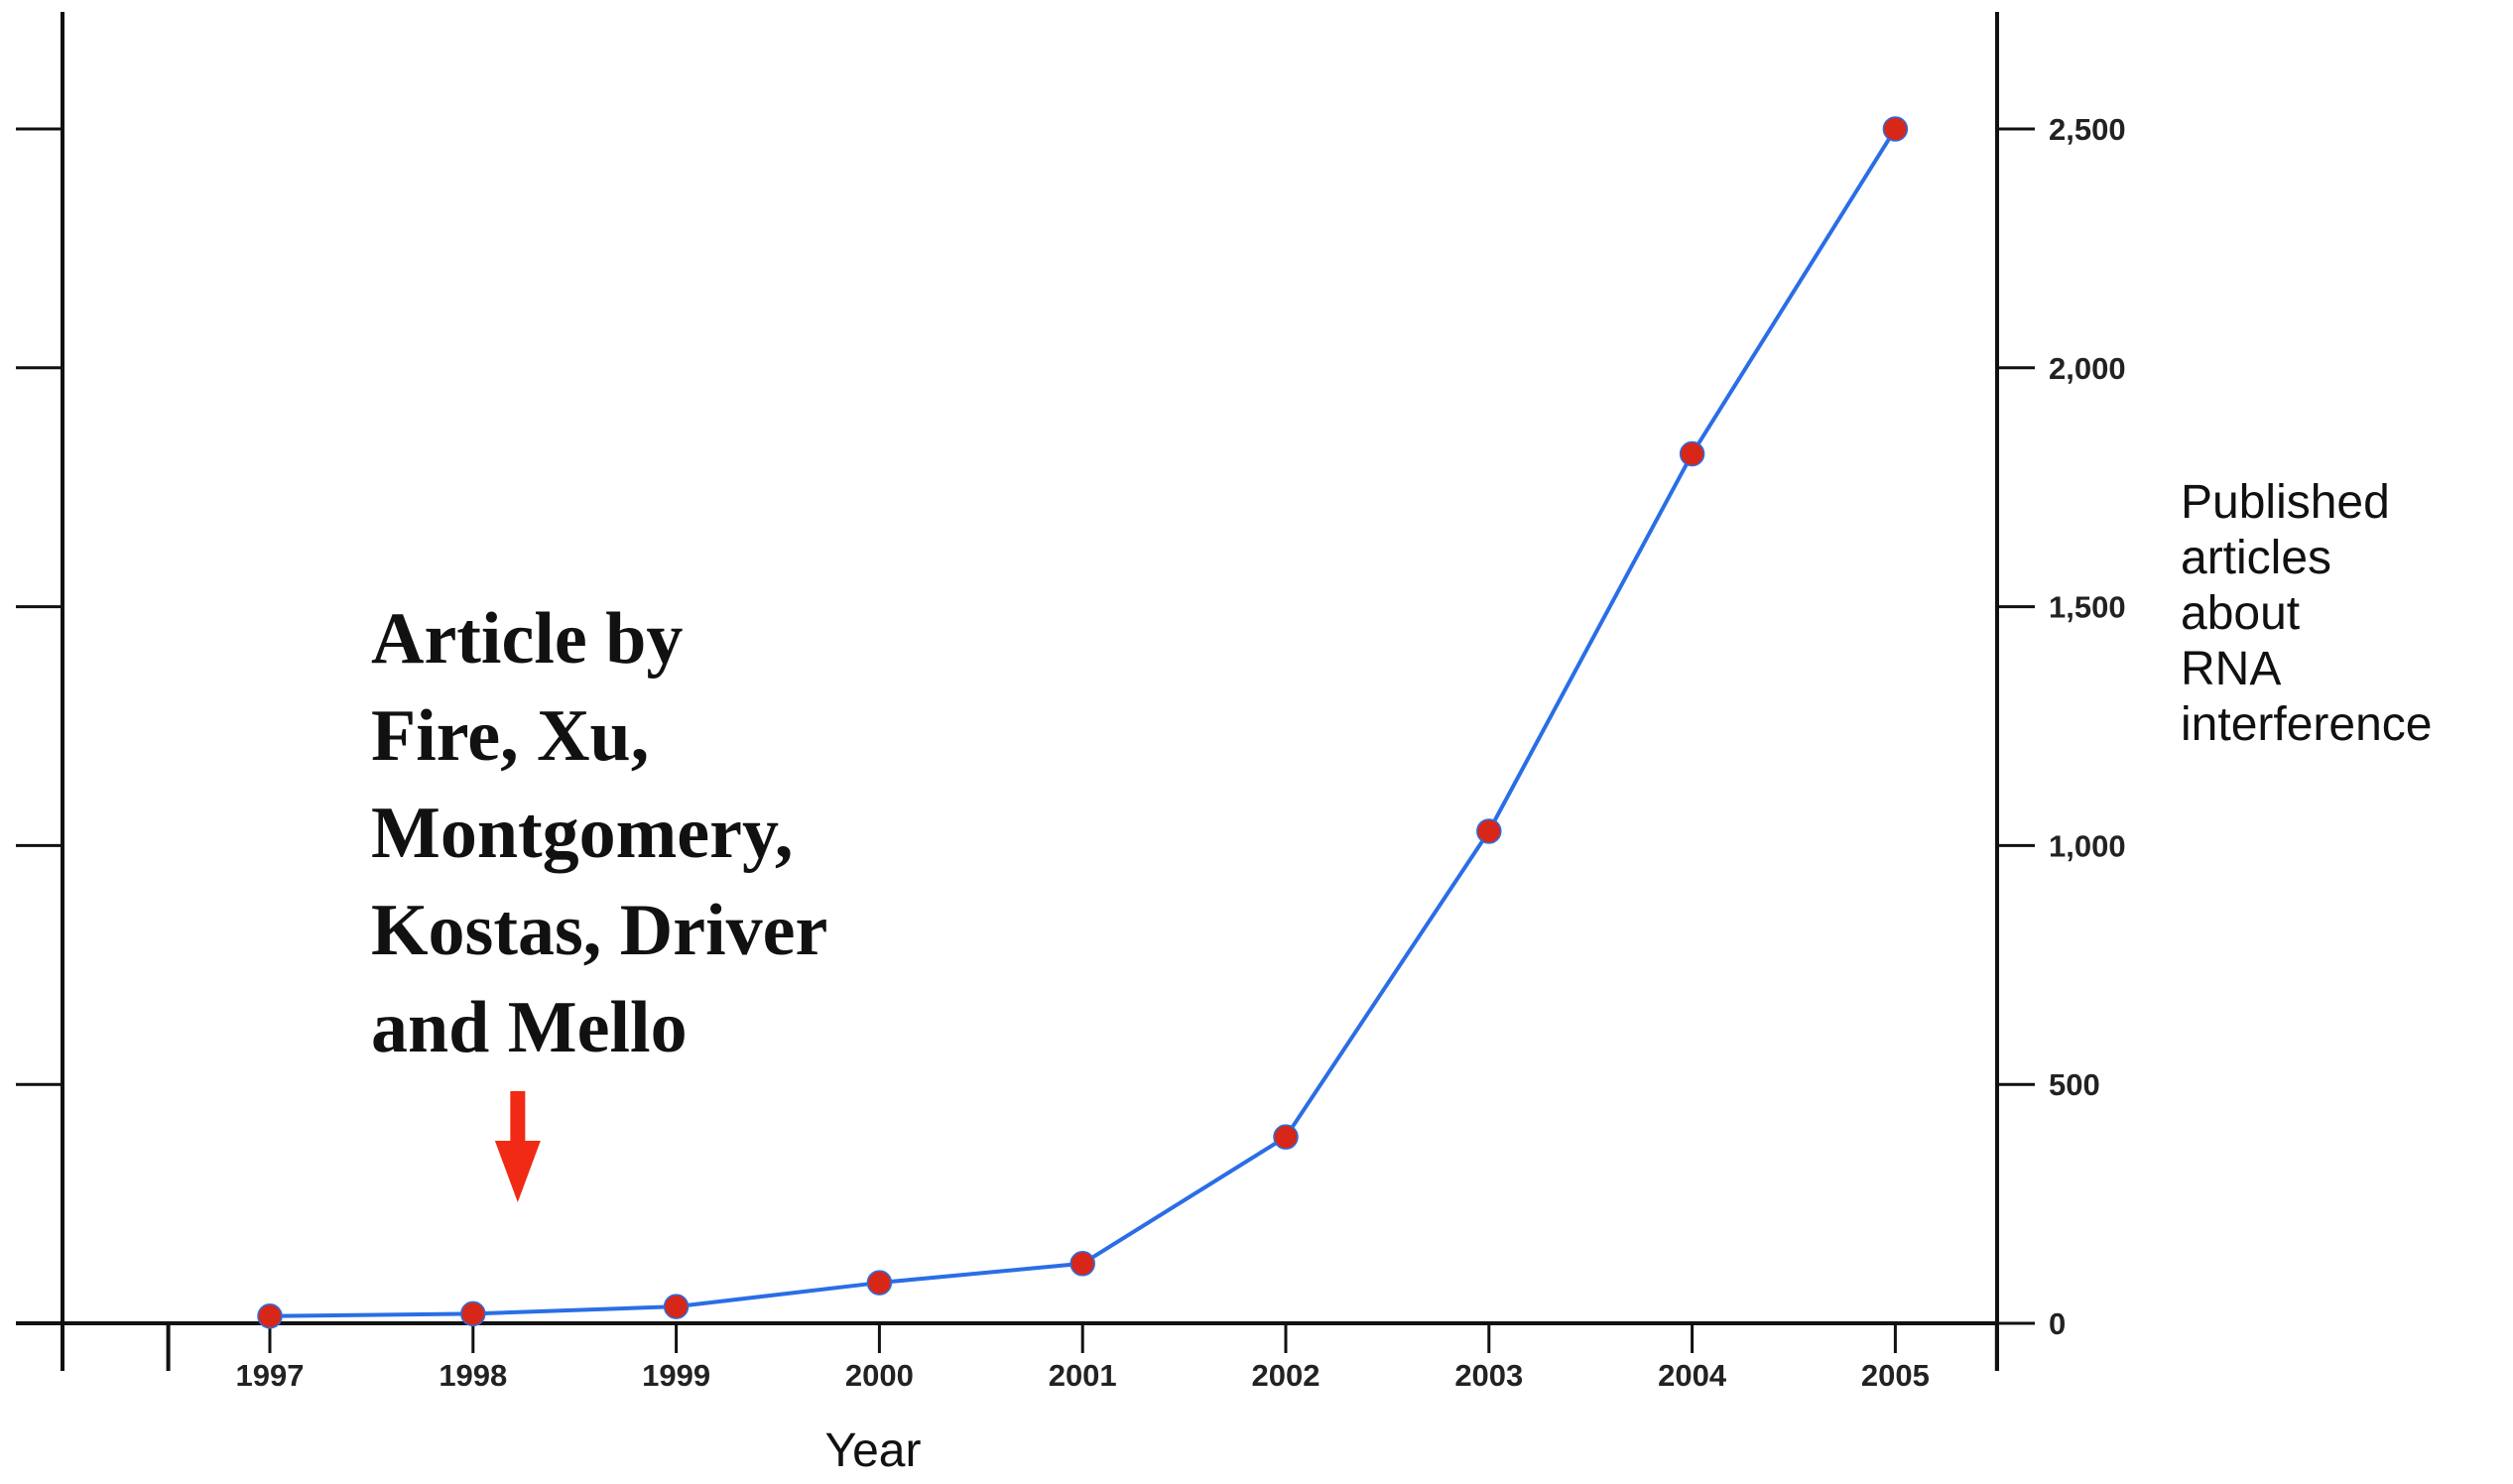 The width and height of the screenshot is (2513, 1484). What do you see at coordinates (270, 1375) in the screenshot?
I see `x-tick-label: 1997` at bounding box center [270, 1375].